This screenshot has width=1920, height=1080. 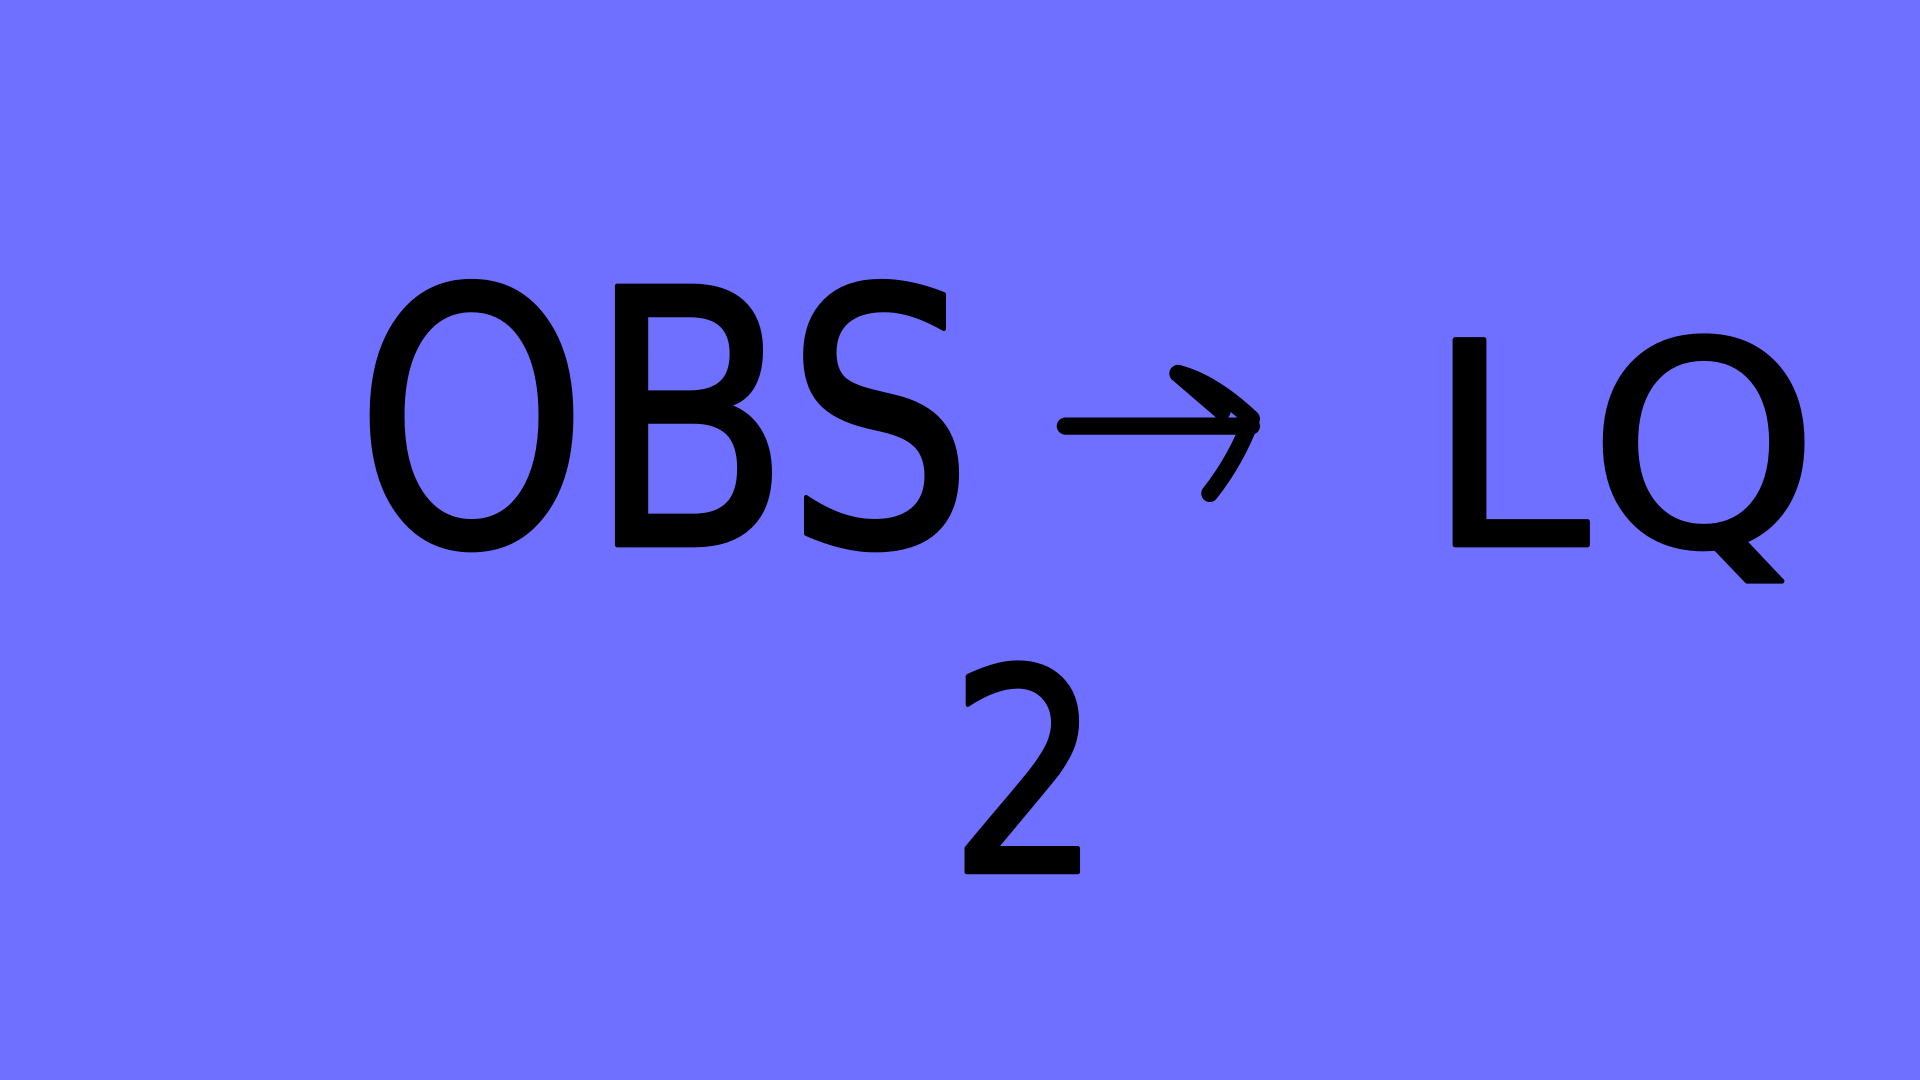 What do you see at coordinates (664, 422) in the screenshot?
I see `left-word: OBS` at bounding box center [664, 422].